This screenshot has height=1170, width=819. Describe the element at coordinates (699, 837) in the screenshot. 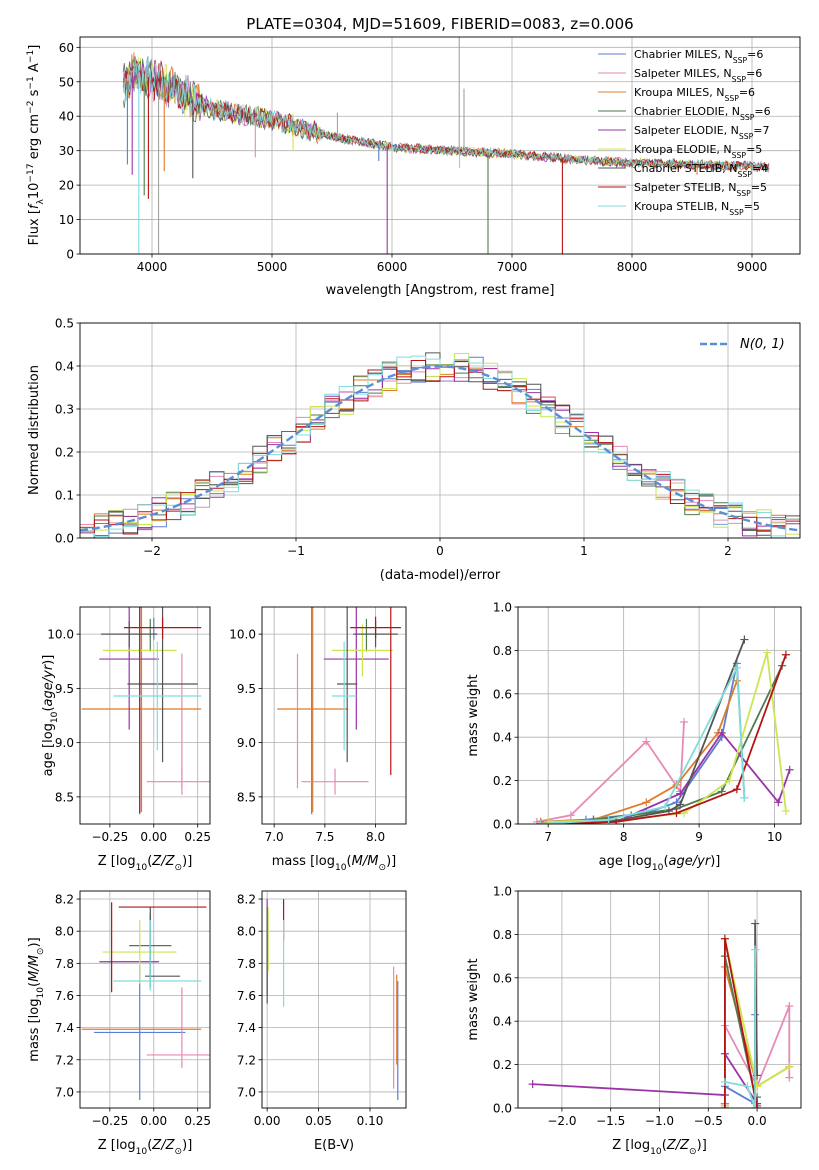

I see `tick-label-x: 9` at that location.